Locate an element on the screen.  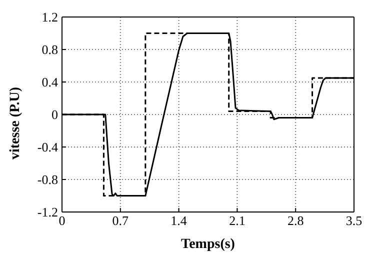
y-tick-label: -0.4 is located at coordinates (47, 147).